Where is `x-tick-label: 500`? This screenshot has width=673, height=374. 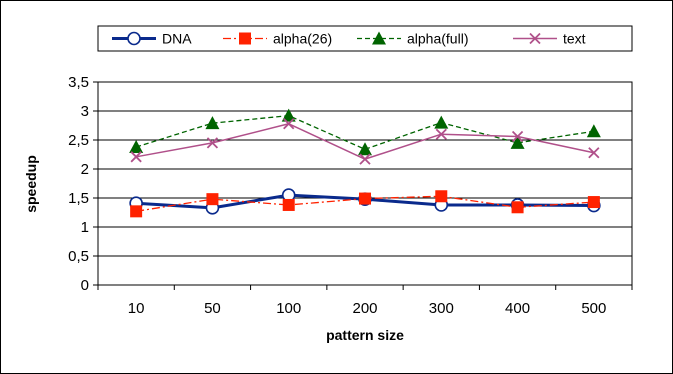
x-tick-label: 500 is located at coordinates (593, 308).